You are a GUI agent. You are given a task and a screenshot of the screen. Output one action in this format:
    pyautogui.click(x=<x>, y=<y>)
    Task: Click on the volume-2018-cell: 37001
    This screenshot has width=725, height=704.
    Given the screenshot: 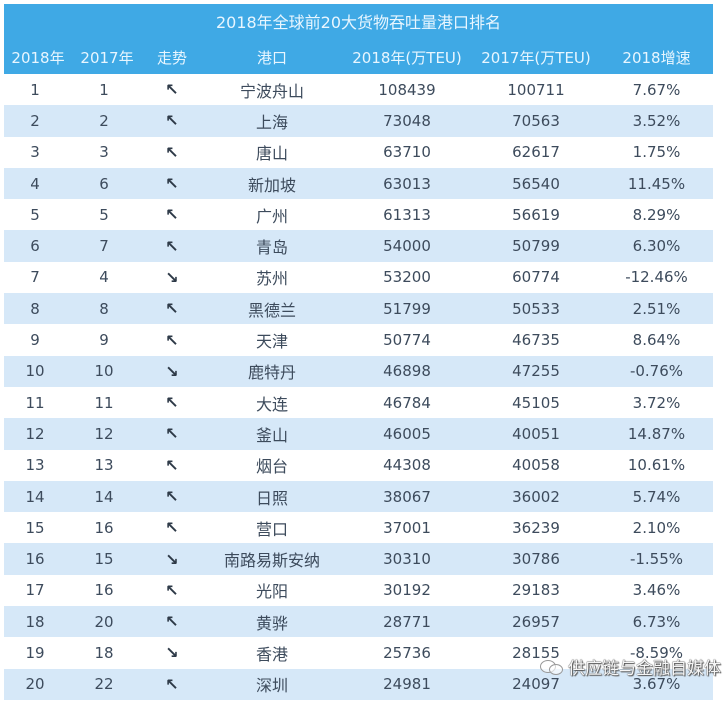 What is the action you would take?
    pyautogui.click(x=407, y=527)
    